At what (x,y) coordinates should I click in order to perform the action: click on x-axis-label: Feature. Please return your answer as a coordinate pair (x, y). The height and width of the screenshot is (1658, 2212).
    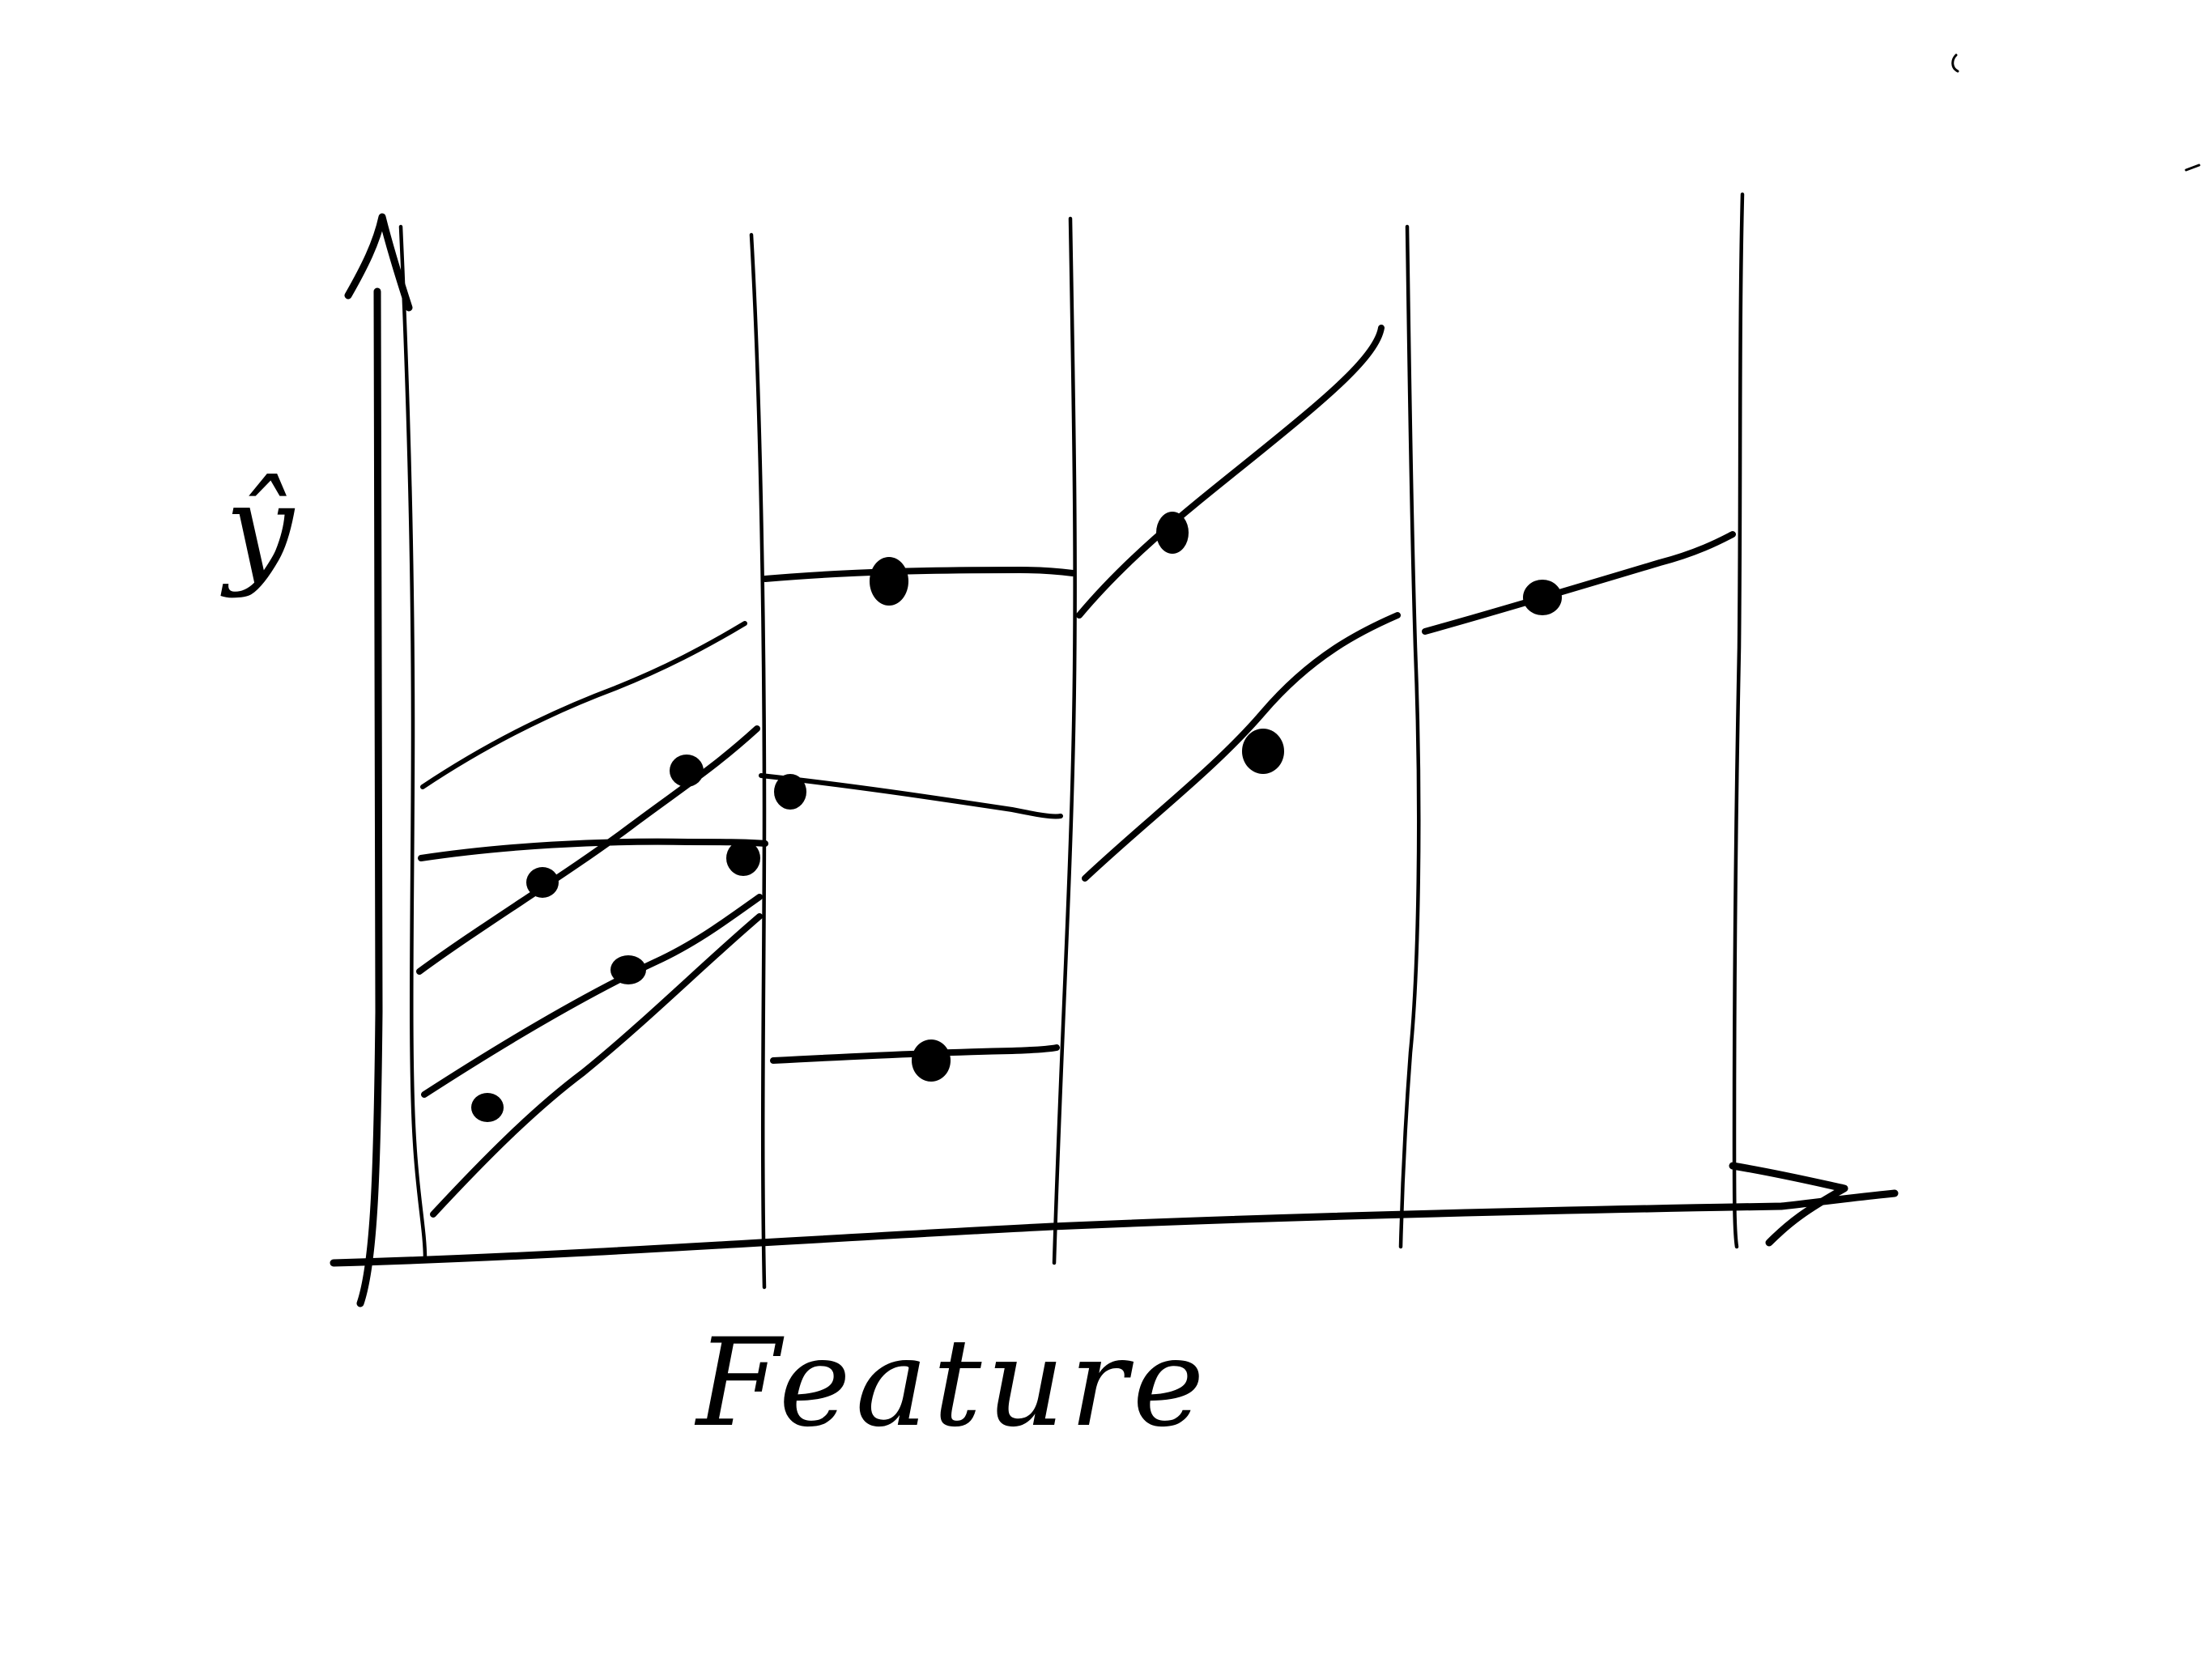
    Looking at the image, I should click on (952, 1383).